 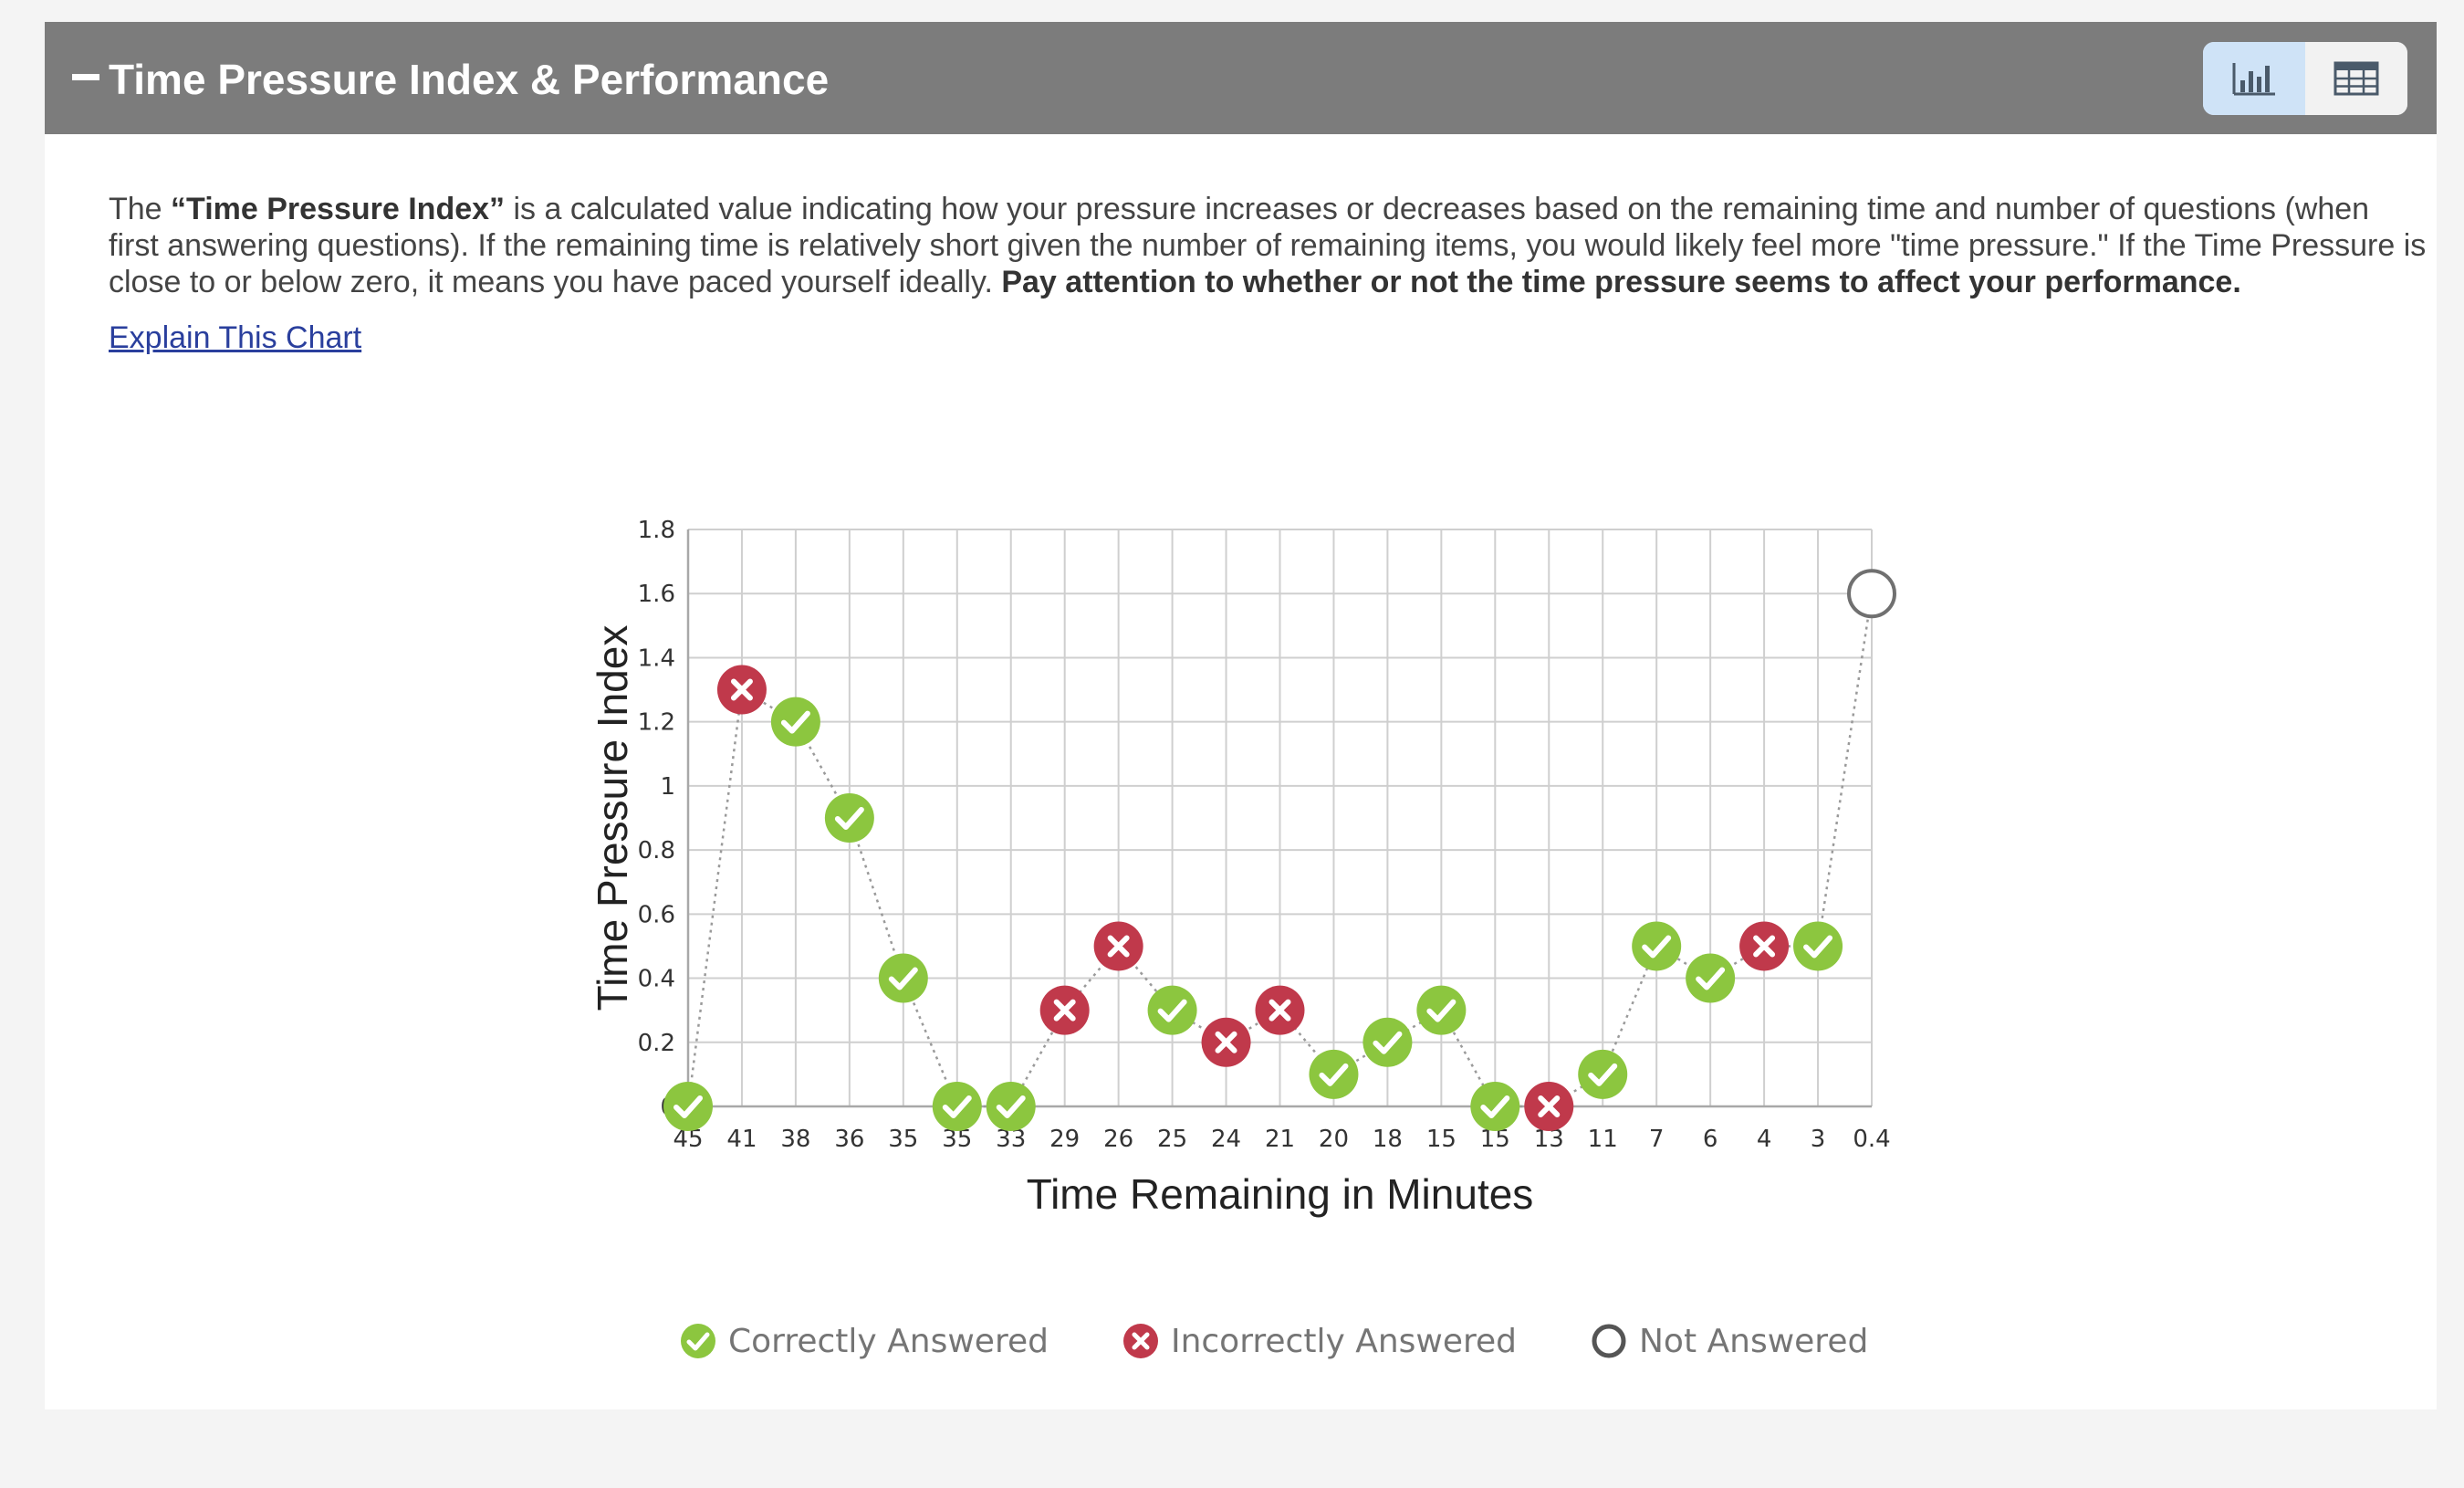 What do you see at coordinates (85, 77) in the screenshot?
I see `minus-icon` at bounding box center [85, 77].